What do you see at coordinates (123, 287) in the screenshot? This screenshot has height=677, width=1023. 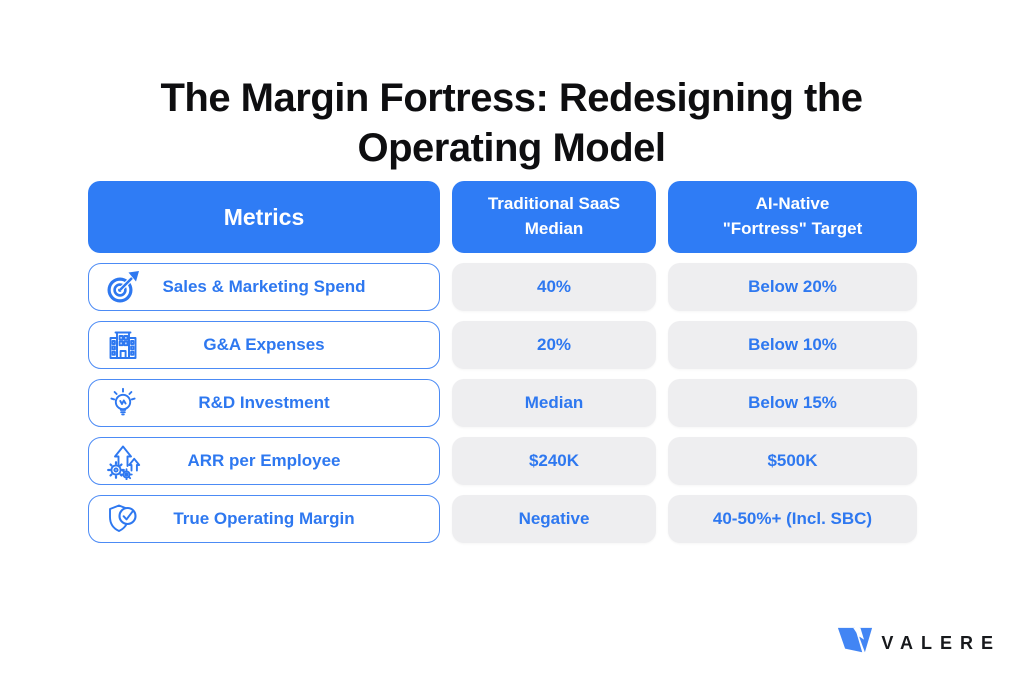 I see `target-arrow-icon` at bounding box center [123, 287].